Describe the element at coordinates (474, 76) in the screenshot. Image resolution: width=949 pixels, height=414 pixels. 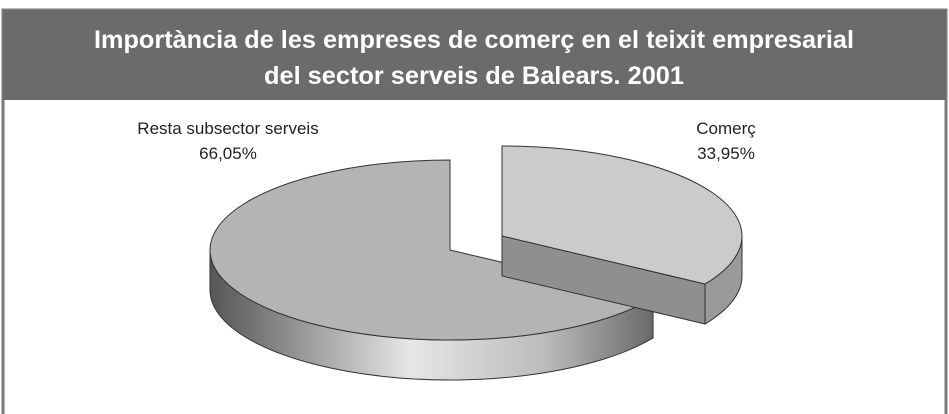
I see `chart-title: del sector serveis de Balears. 2001` at that location.